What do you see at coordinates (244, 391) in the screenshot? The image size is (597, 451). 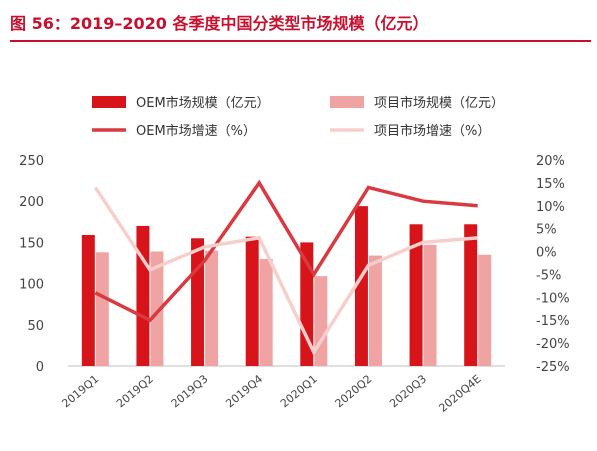 I see `x-tick-label: 2019Q4` at bounding box center [244, 391].